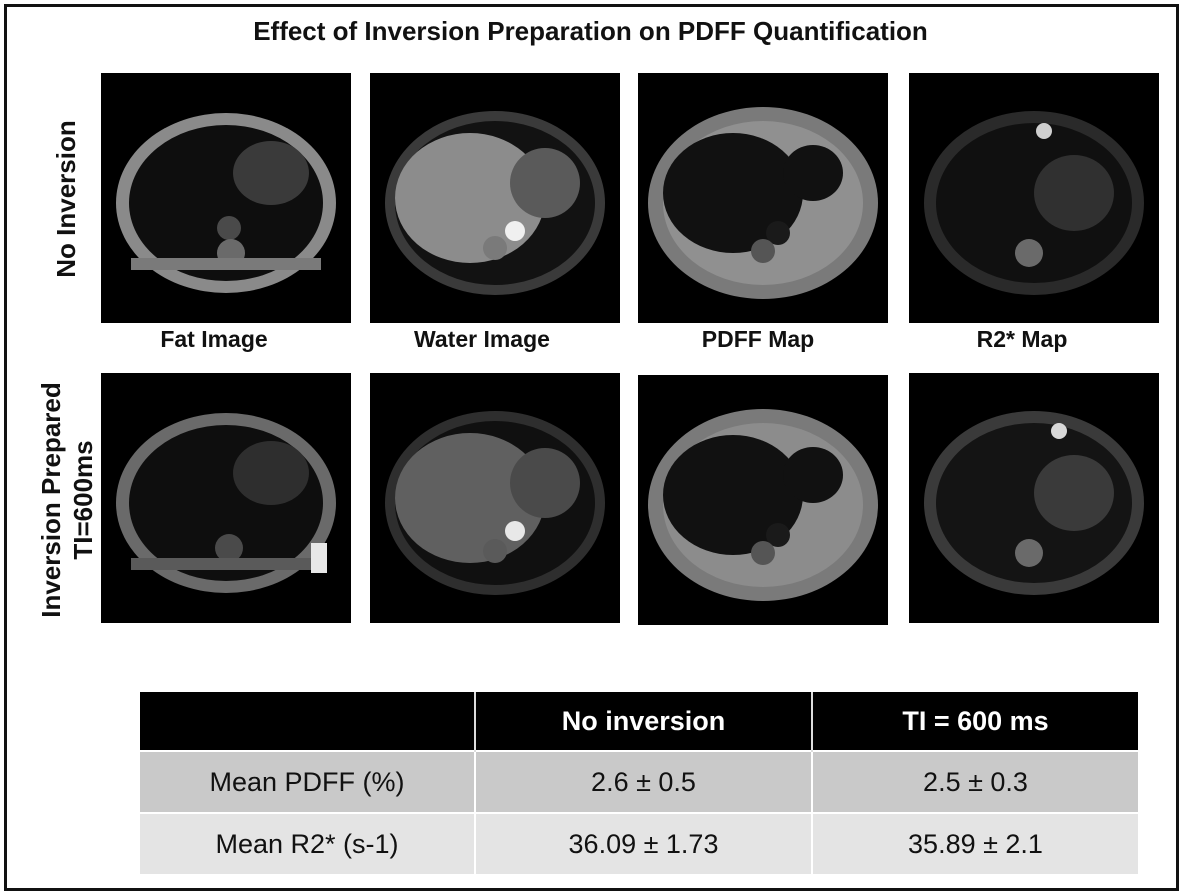 Image resolution: width=1181 pixels, height=893 pixels. What do you see at coordinates (975, 721) in the screenshot?
I see `table-header-ti600: TI = 600 ms` at bounding box center [975, 721].